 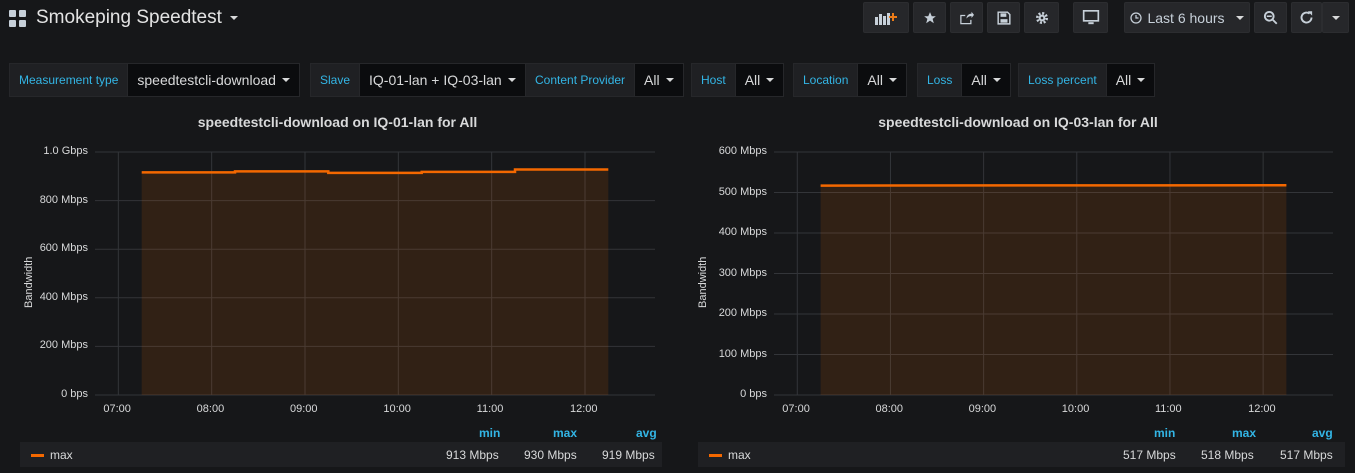 I want to click on star-icon, so click(x=929, y=17).